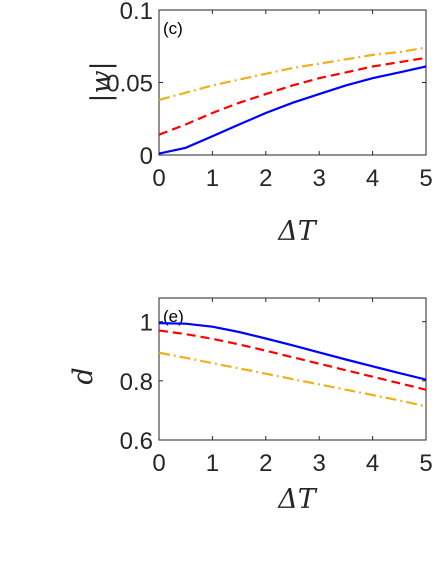 The height and width of the screenshot is (564, 436). Describe the element at coordinates (146, 156) in the screenshot. I see `y-tick-label: 0` at that location.